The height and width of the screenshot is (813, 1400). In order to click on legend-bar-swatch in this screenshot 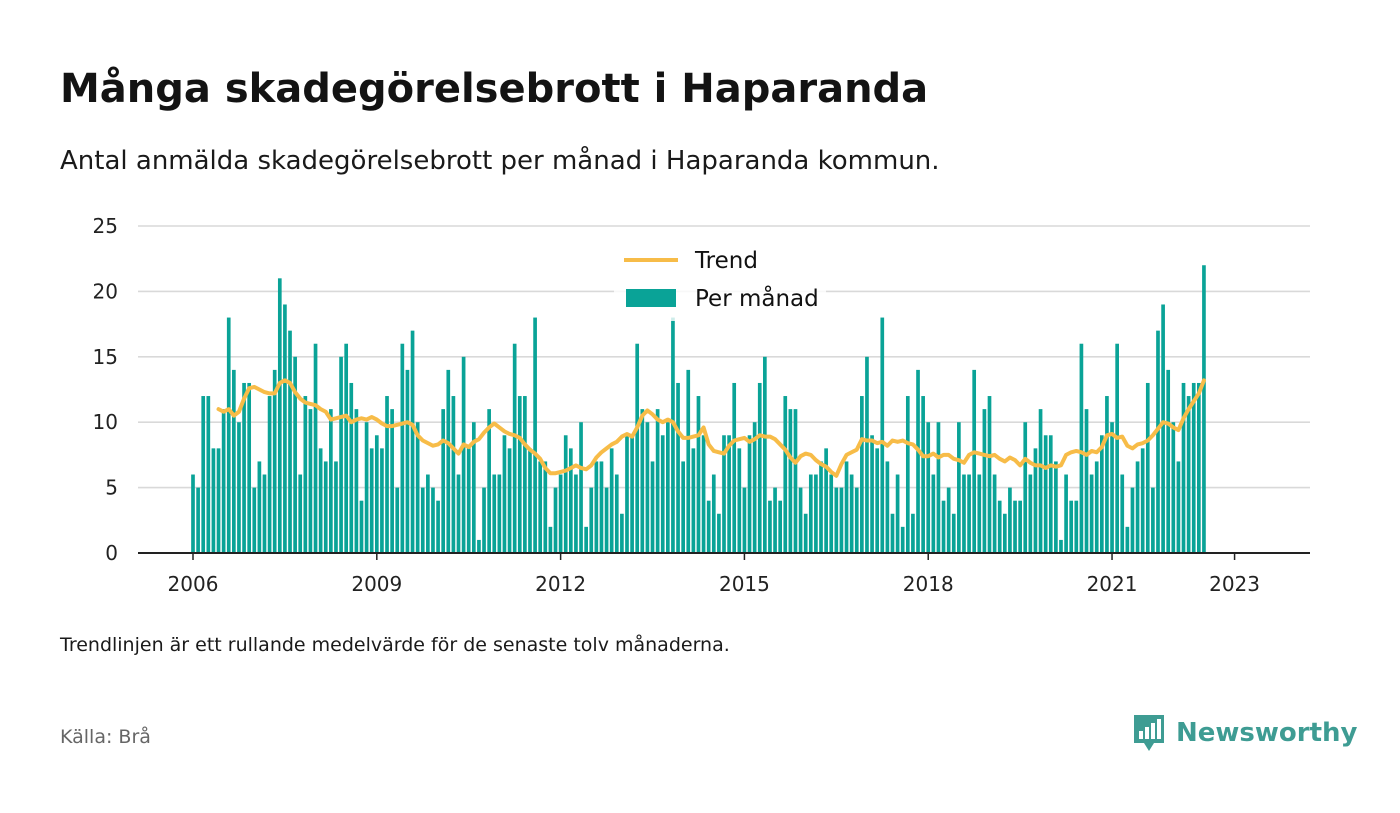, I will do `click(651, 298)`.